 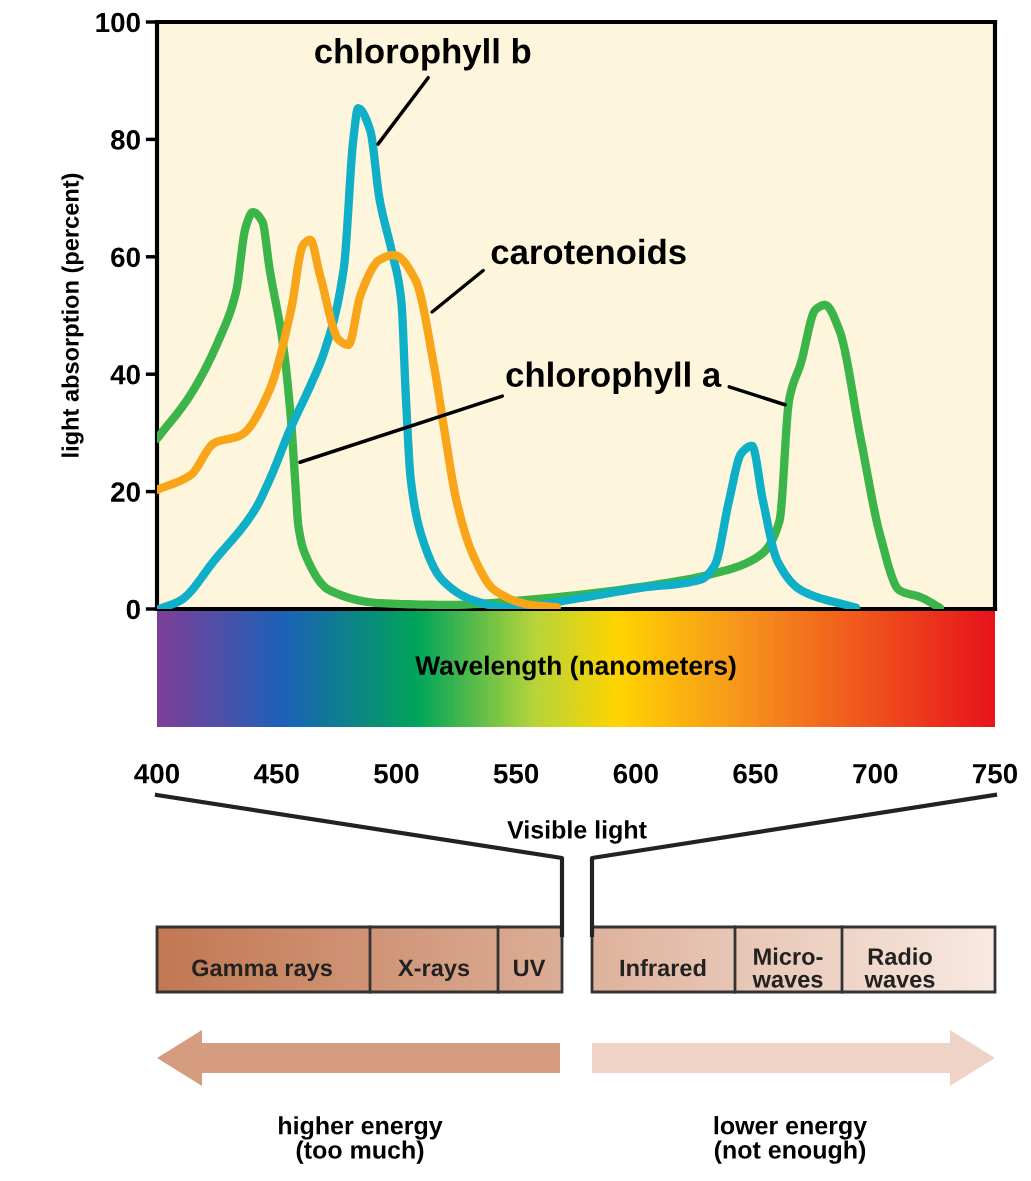 What do you see at coordinates (787, 967) in the screenshot?
I see `text: Micro- waves` at bounding box center [787, 967].